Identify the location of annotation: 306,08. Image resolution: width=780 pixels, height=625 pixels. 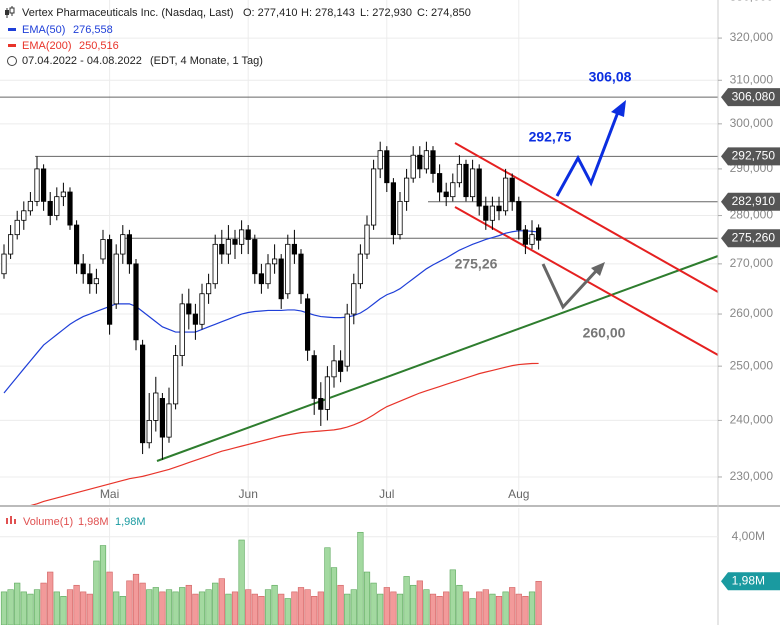
(610, 77).